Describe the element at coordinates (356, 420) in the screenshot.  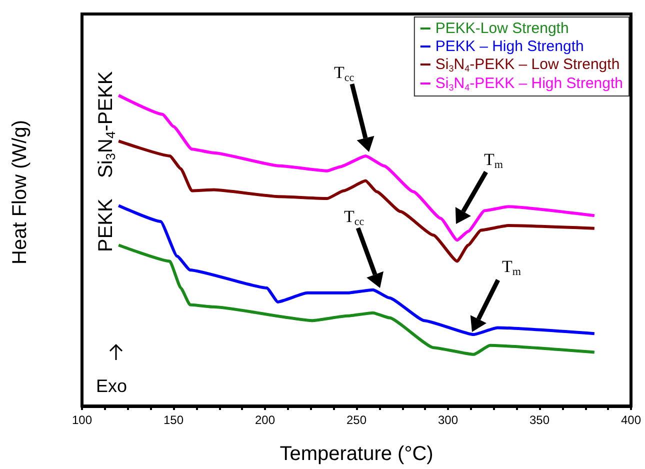
I see `x-tick-label: 250` at that location.